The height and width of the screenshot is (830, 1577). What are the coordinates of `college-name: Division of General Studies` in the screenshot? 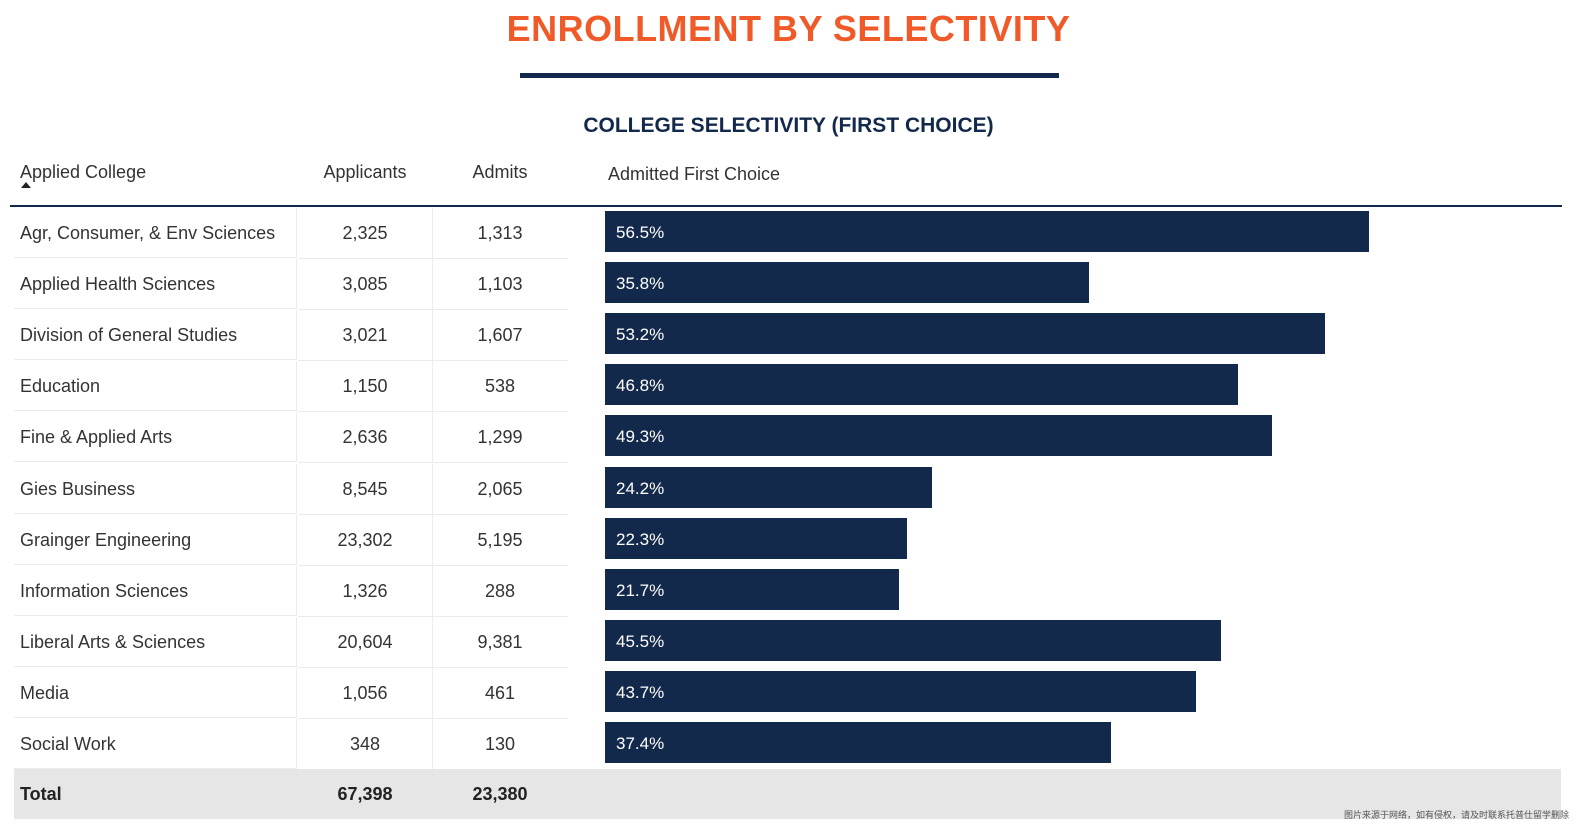 It's located at (155, 335).